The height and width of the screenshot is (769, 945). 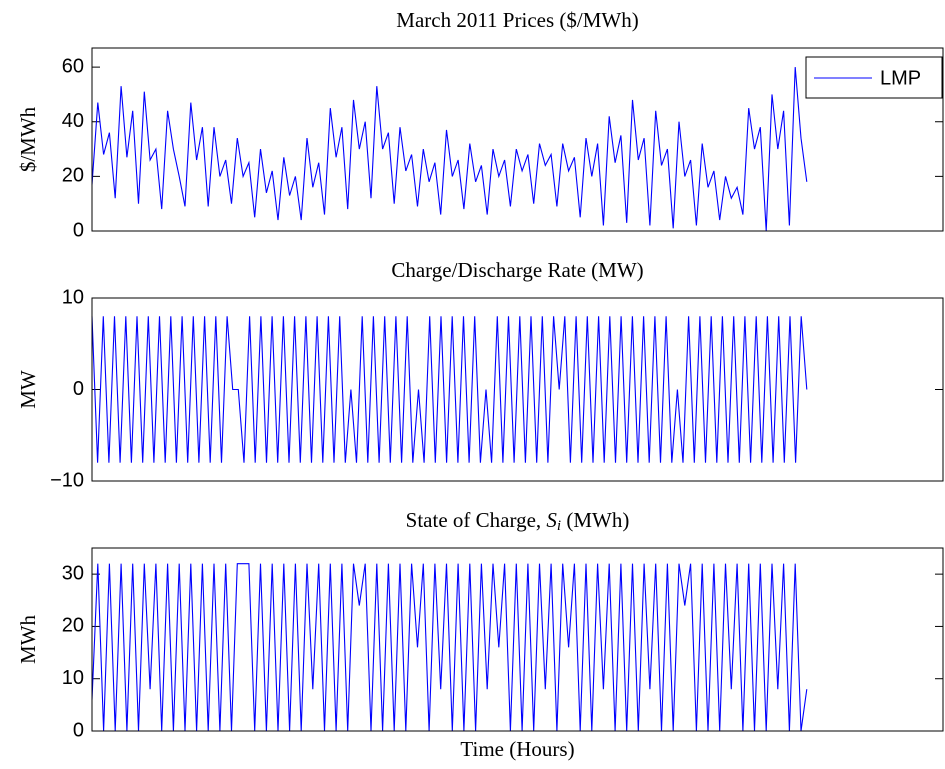 I want to click on subplot-title: Charge/Discharge Rate (MW), so click(x=517, y=270).